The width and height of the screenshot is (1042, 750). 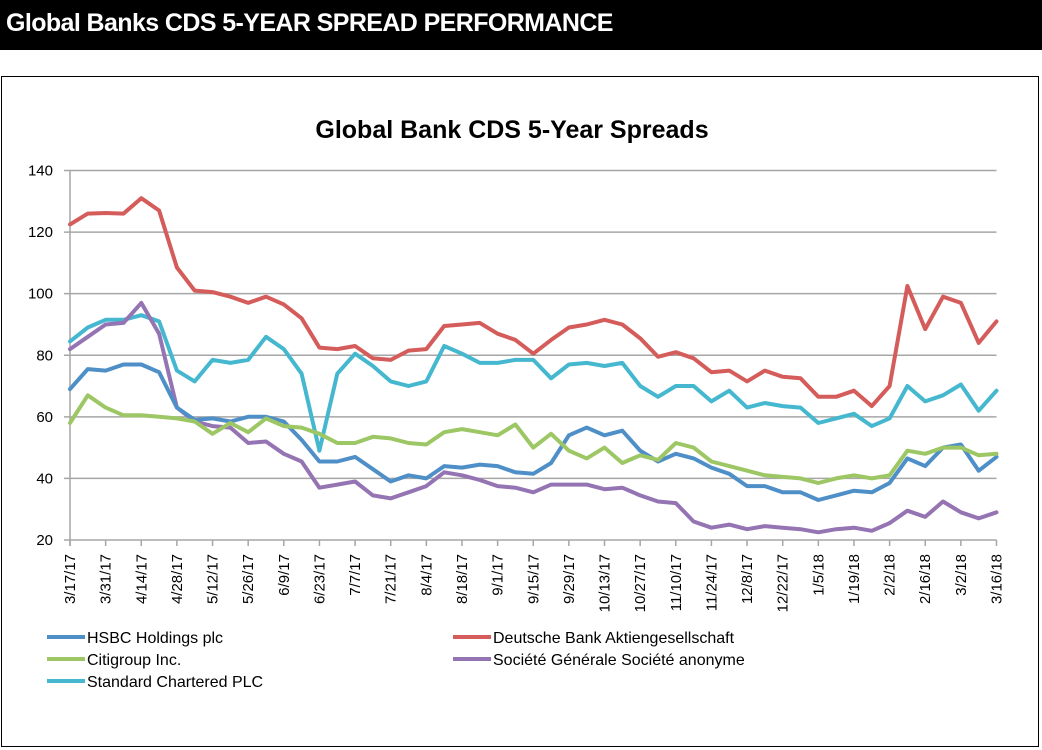 I want to click on x-tick-label: 9/15/17, so click(x=533, y=579).